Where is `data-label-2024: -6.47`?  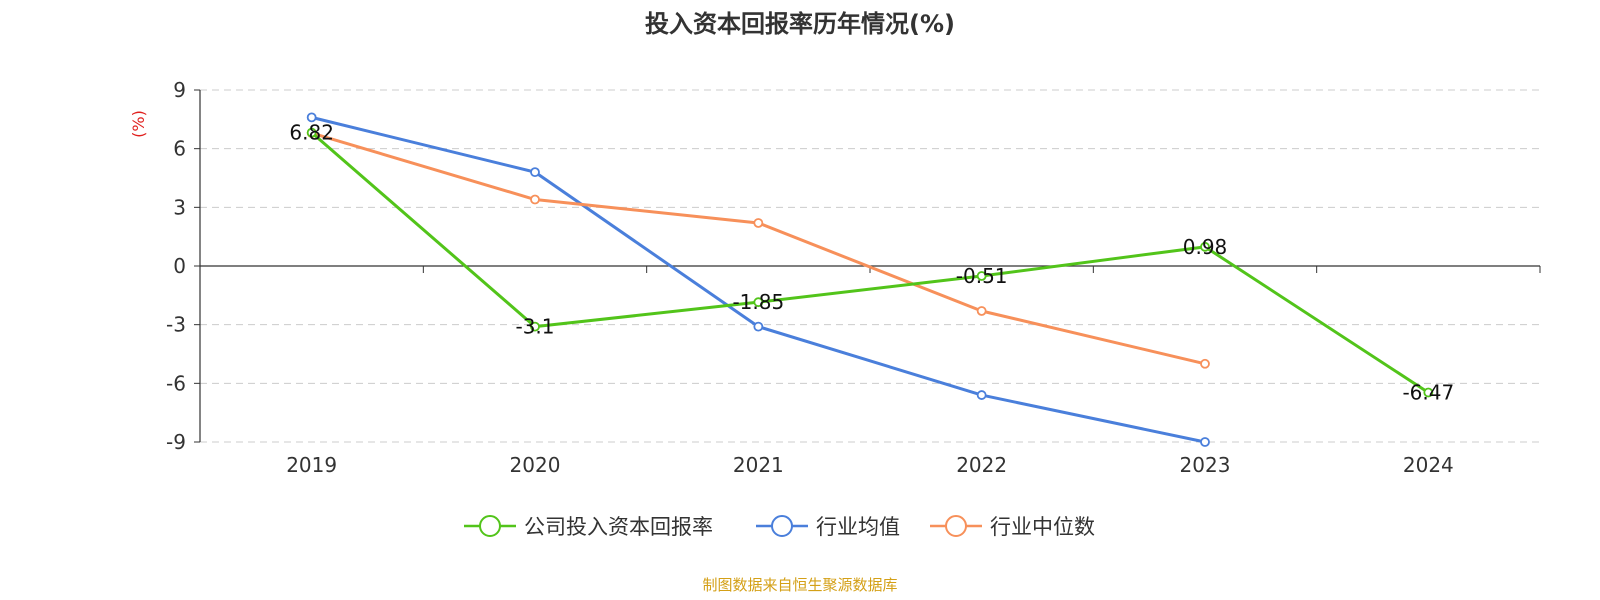 data-label-2024: -6.47 is located at coordinates (1428, 393).